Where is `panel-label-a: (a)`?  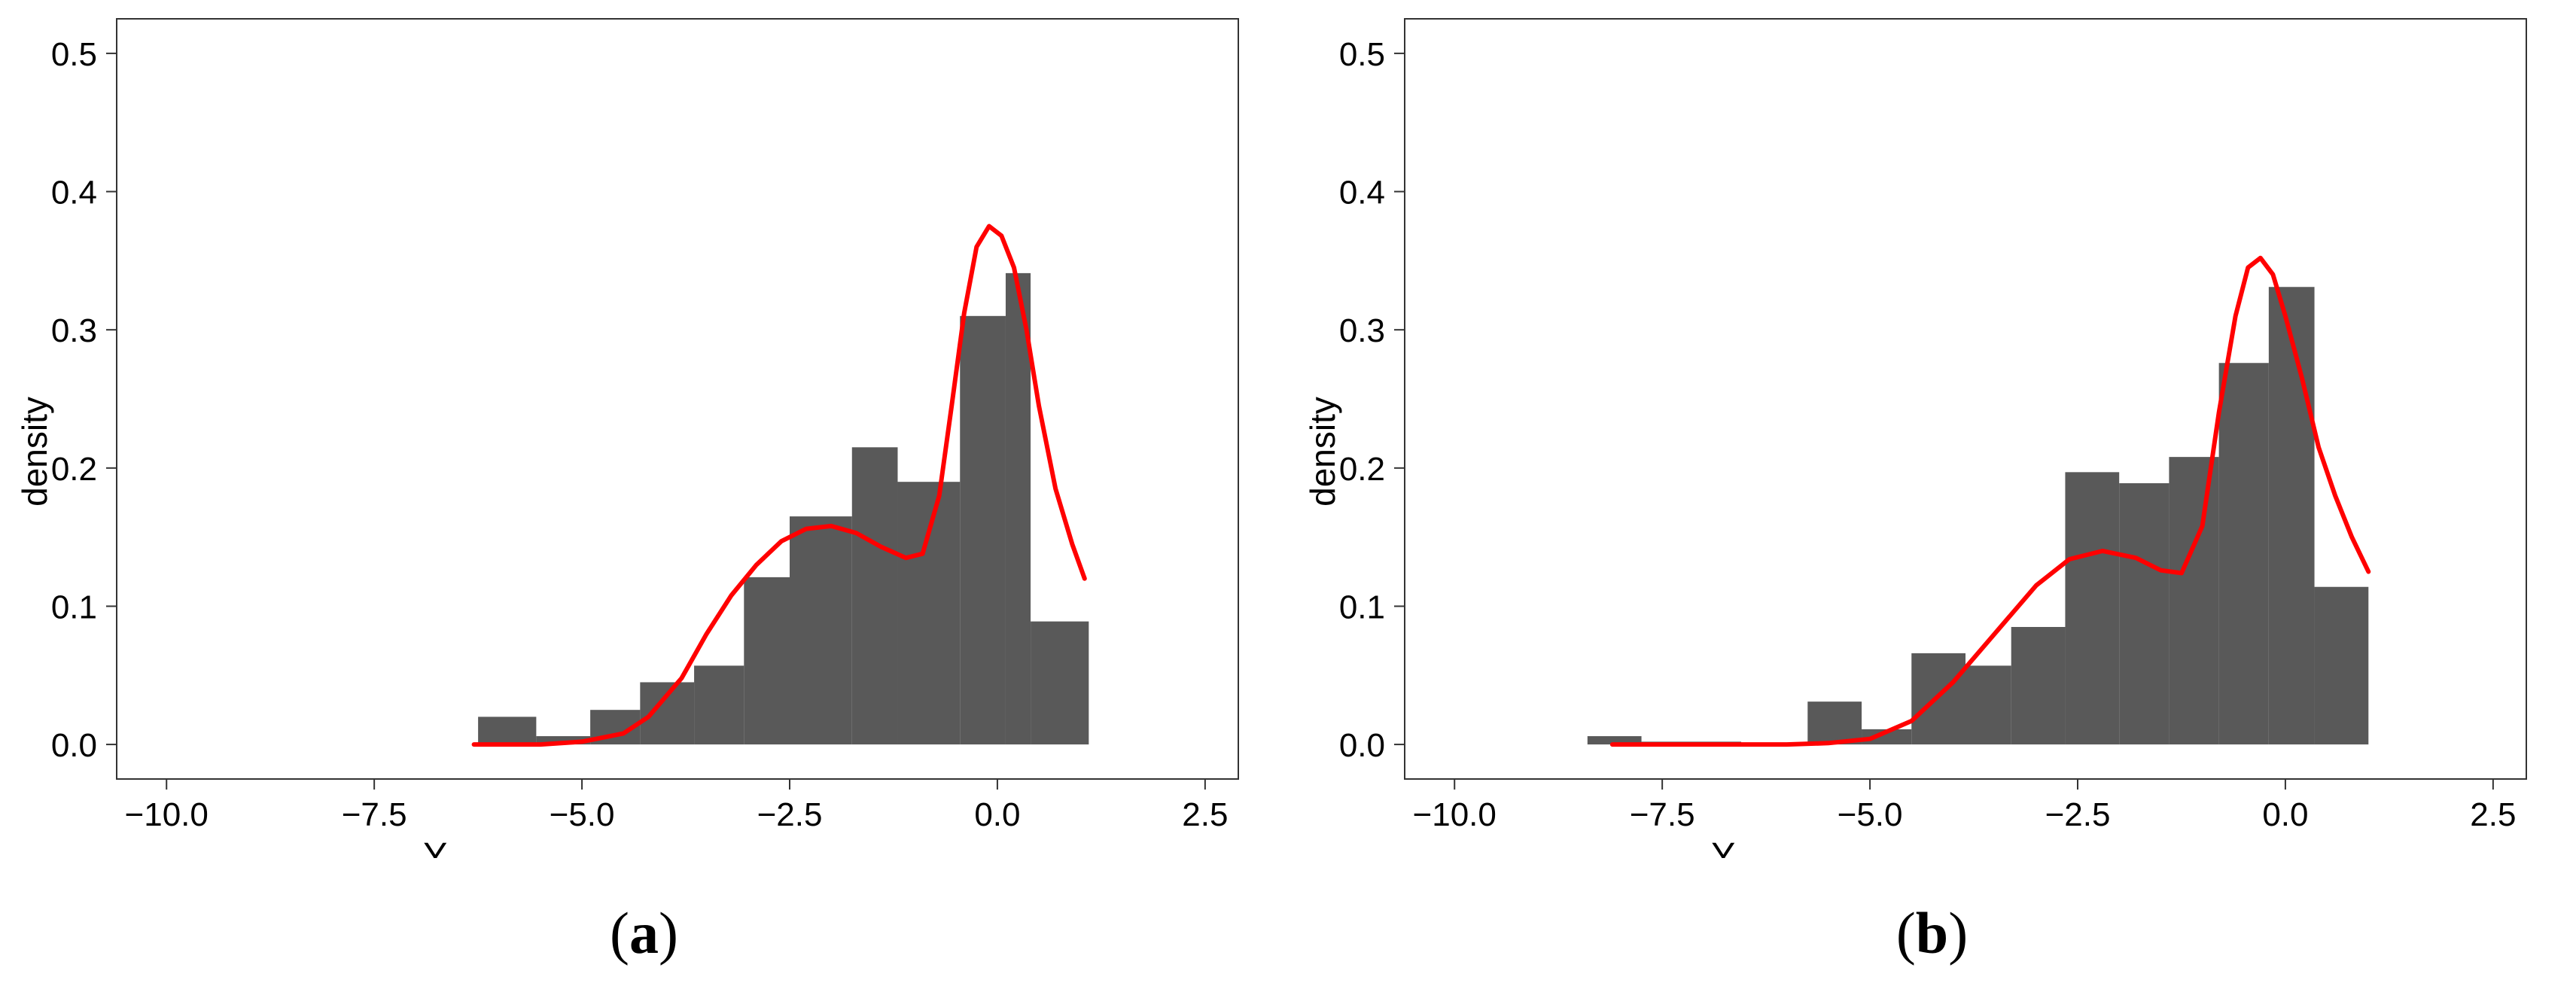
panel-label-a: (a) is located at coordinates (644, 933).